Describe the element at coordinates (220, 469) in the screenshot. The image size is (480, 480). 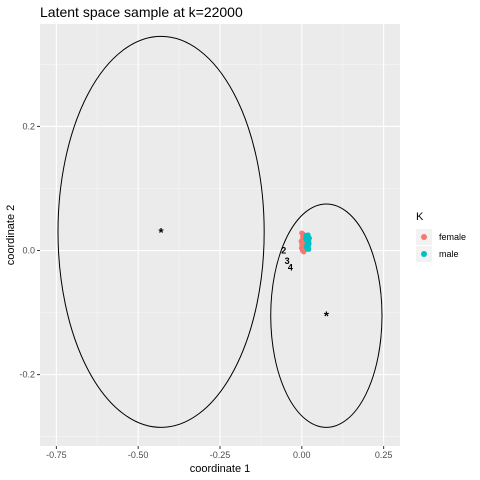
I see `x-axis-title: coordinate 1` at that location.